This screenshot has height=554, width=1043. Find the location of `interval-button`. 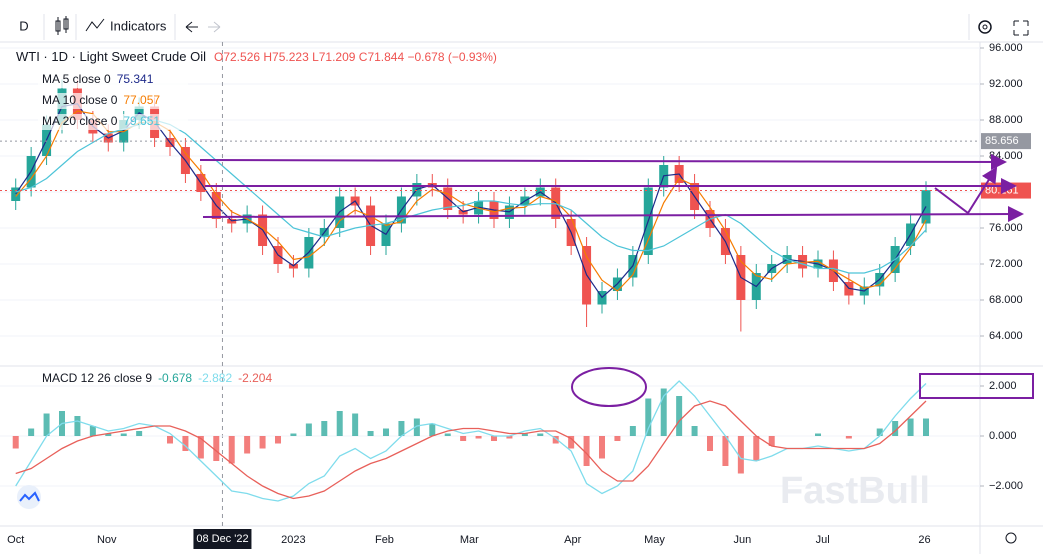

interval-button is located at coordinates (24, 26).